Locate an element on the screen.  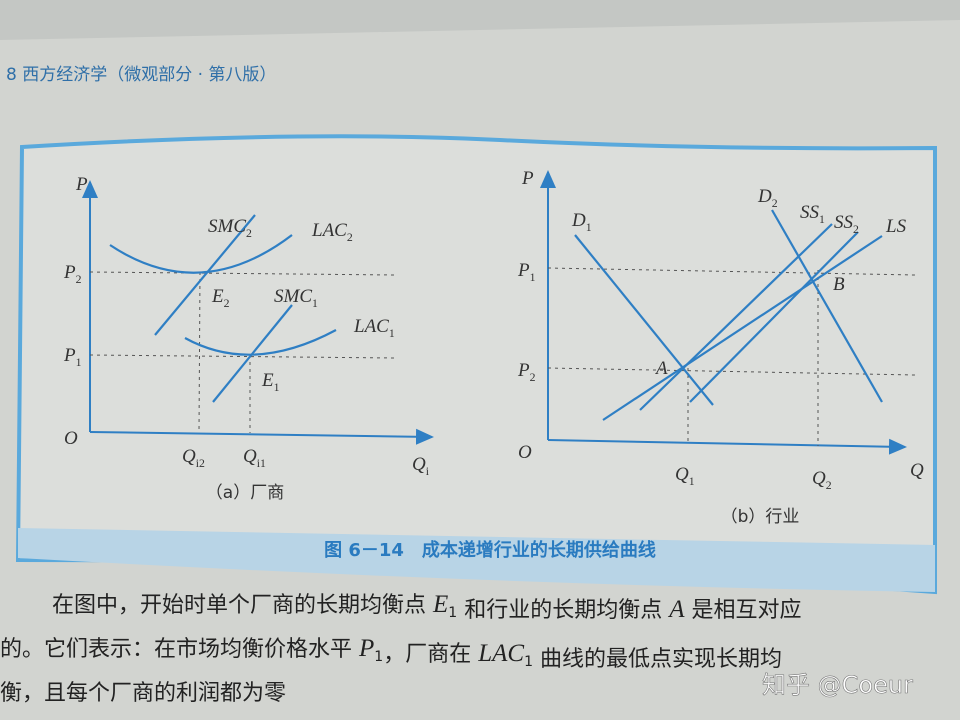
axis-label: Q2 is located at coordinates (822, 480).